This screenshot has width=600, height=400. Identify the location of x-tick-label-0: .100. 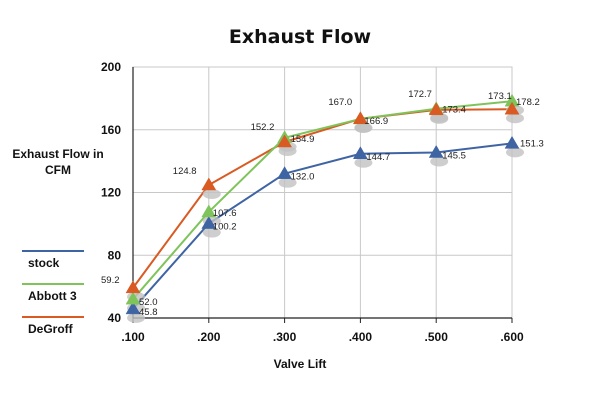
(133, 337).